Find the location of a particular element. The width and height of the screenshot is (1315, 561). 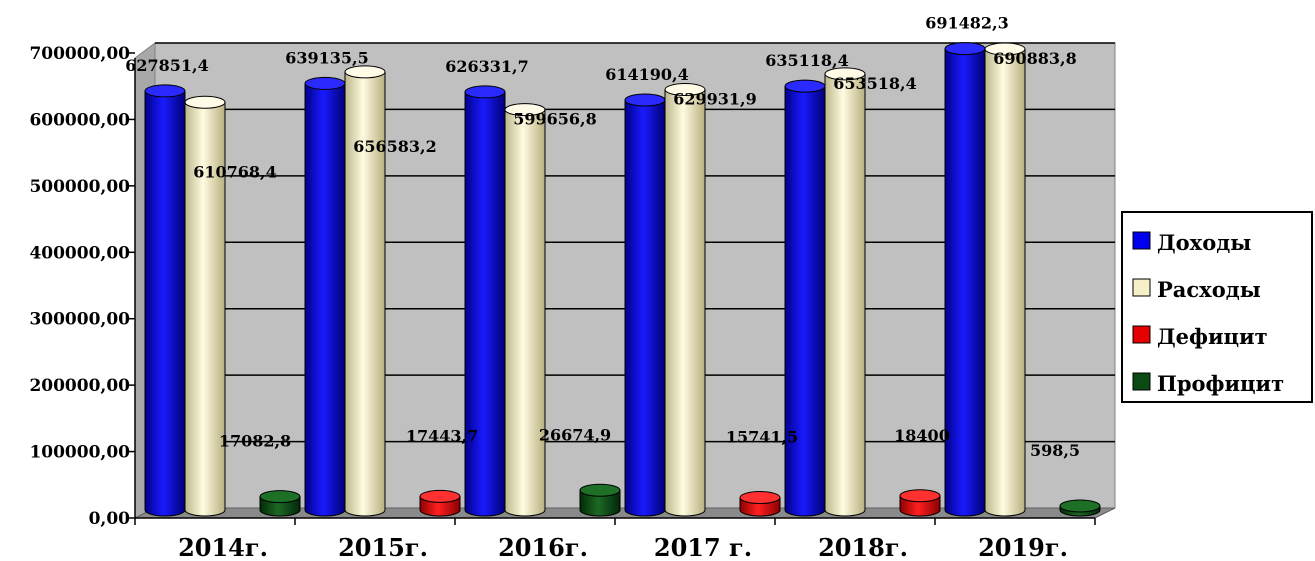

y-tick-label: 200000,00 is located at coordinates (79, 386).